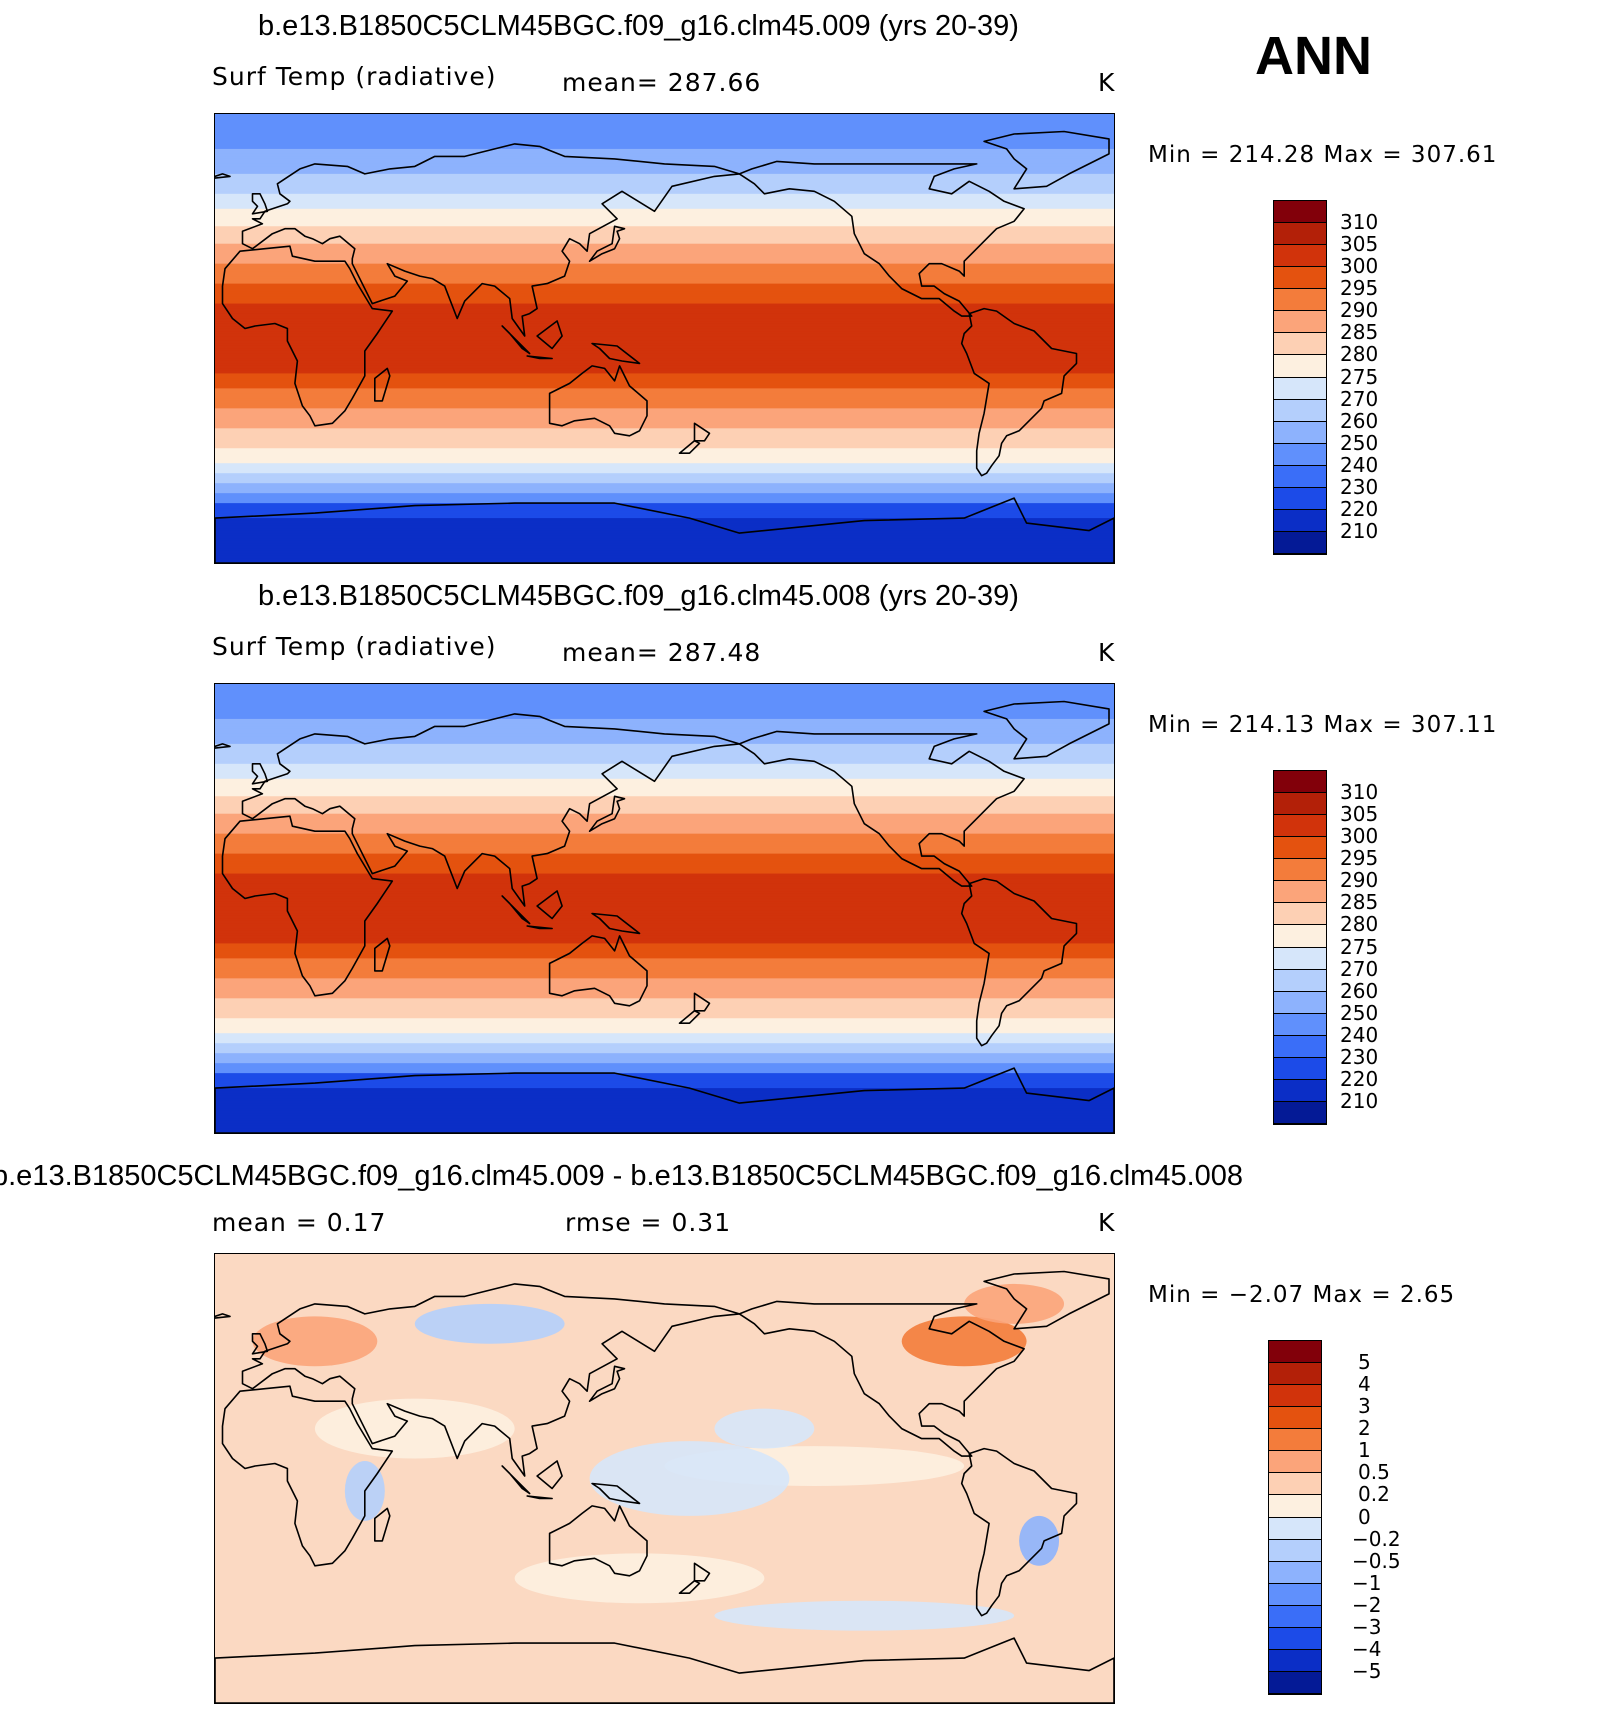 Image resolution: width=1608 pixels, height=1713 pixels. Describe the element at coordinates (354, 76) in the screenshot. I see `panel-1-variable: Surf Temp (radiative)` at that location.